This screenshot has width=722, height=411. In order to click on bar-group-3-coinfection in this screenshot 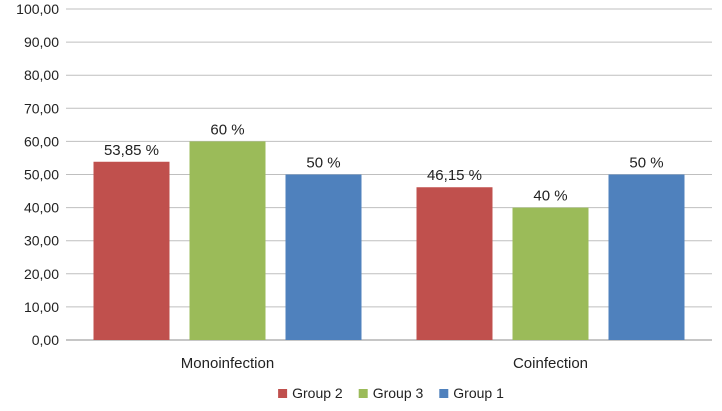, I will do `click(550, 273)`.